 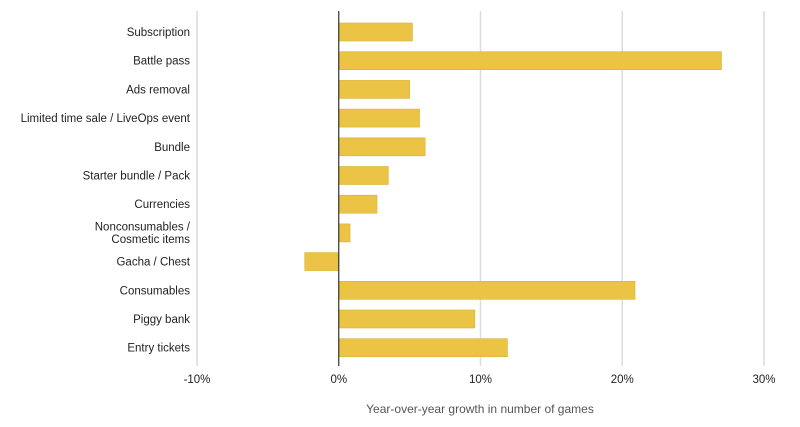 I want to click on x-tick-label-3: 20%, so click(x=622, y=380).